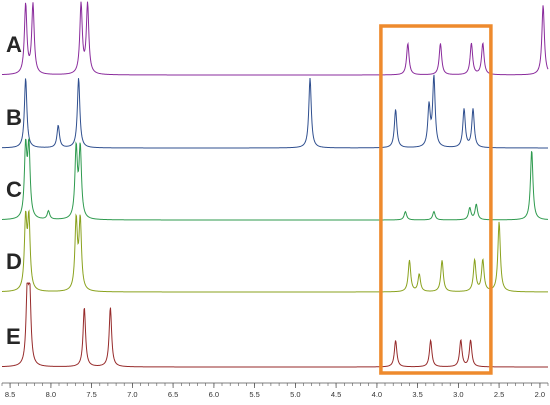  I want to click on x-tick-label: 8.5, so click(10, 394).